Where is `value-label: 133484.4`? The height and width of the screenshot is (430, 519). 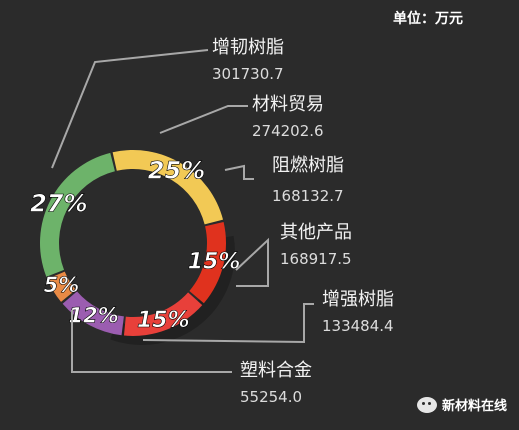 value-label: 133484.4 is located at coordinates (358, 326).